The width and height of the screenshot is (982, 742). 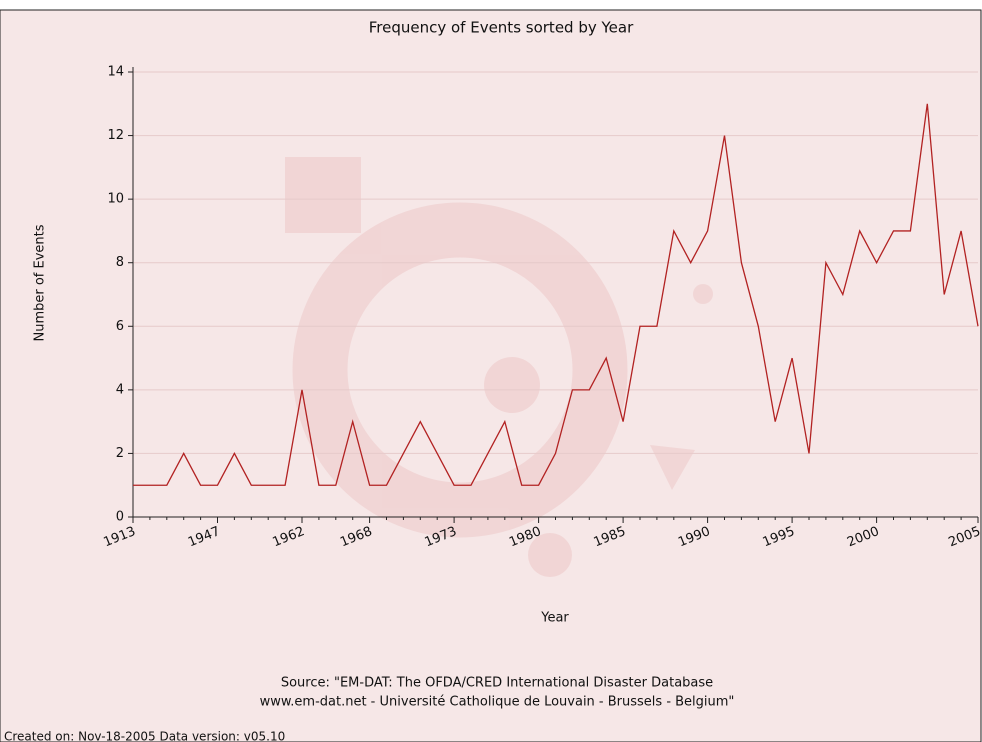 I want to click on x-axis-label: Year, so click(x=554, y=618).